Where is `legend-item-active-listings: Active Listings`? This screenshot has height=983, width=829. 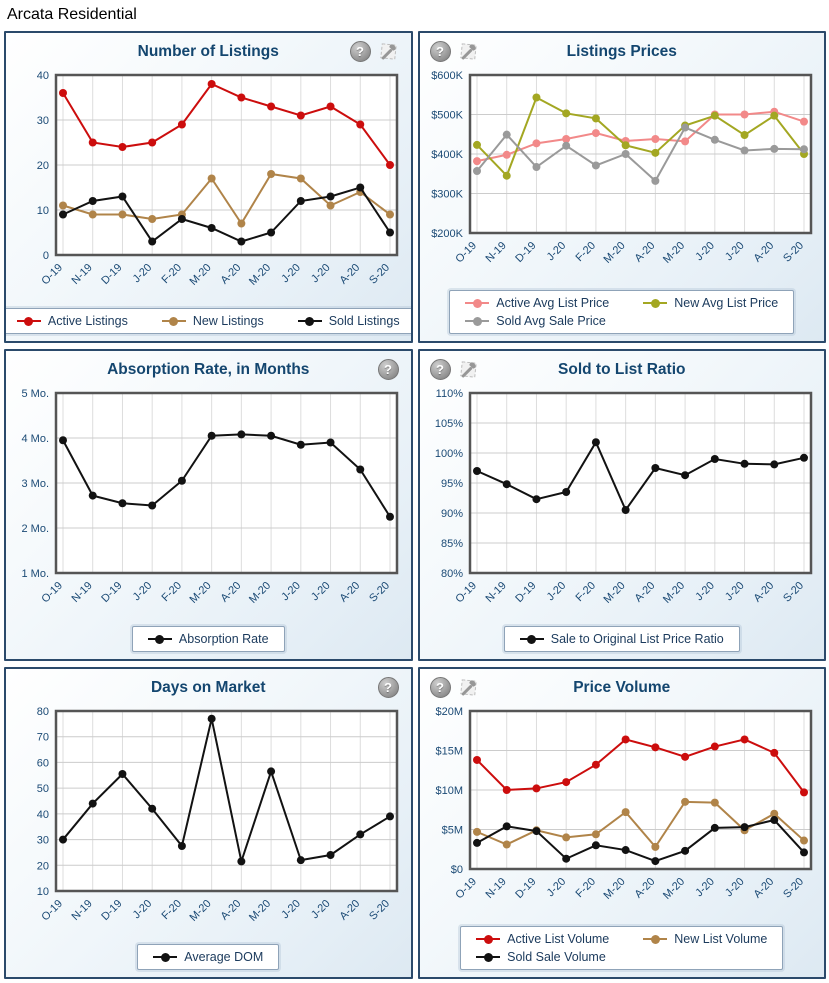 legend-item-active-listings: Active Listings is located at coordinates (72, 321).